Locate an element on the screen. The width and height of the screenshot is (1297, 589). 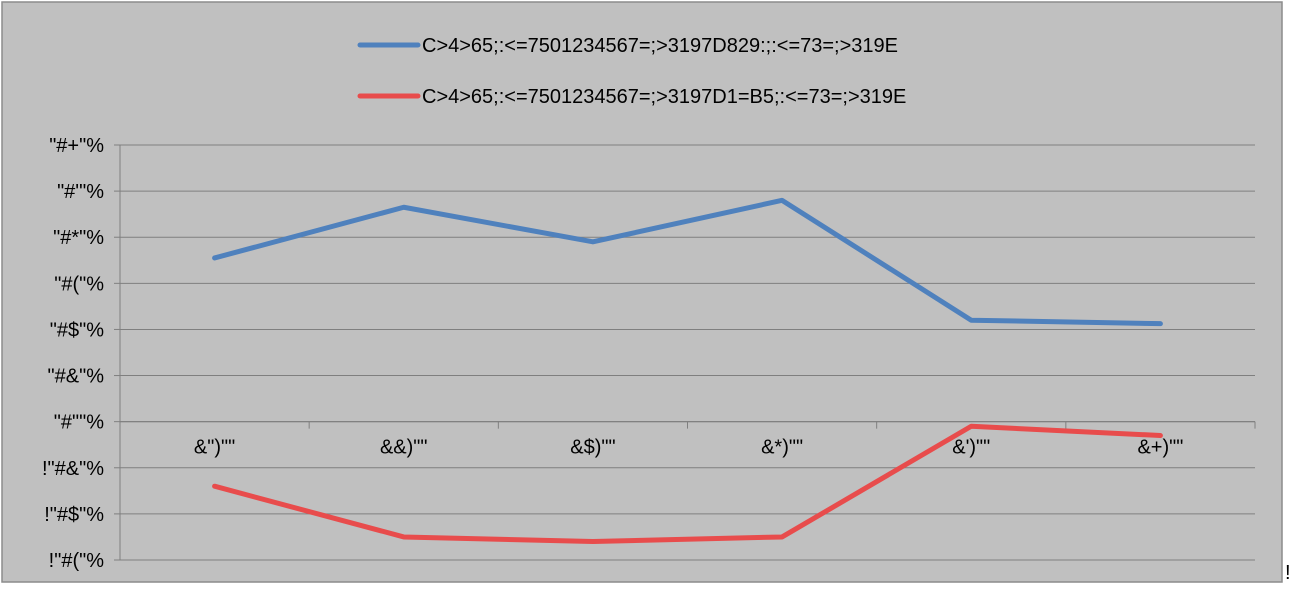
x-tick-label: &')"" is located at coordinates (971, 448).